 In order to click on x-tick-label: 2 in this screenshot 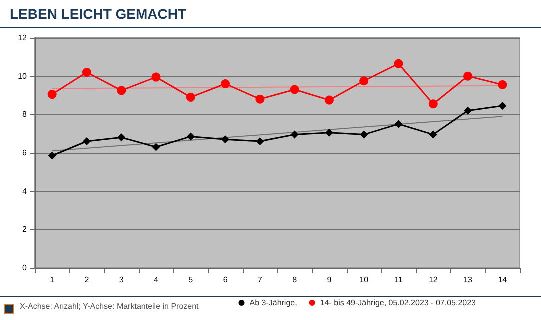, I will do `click(87, 280)`.